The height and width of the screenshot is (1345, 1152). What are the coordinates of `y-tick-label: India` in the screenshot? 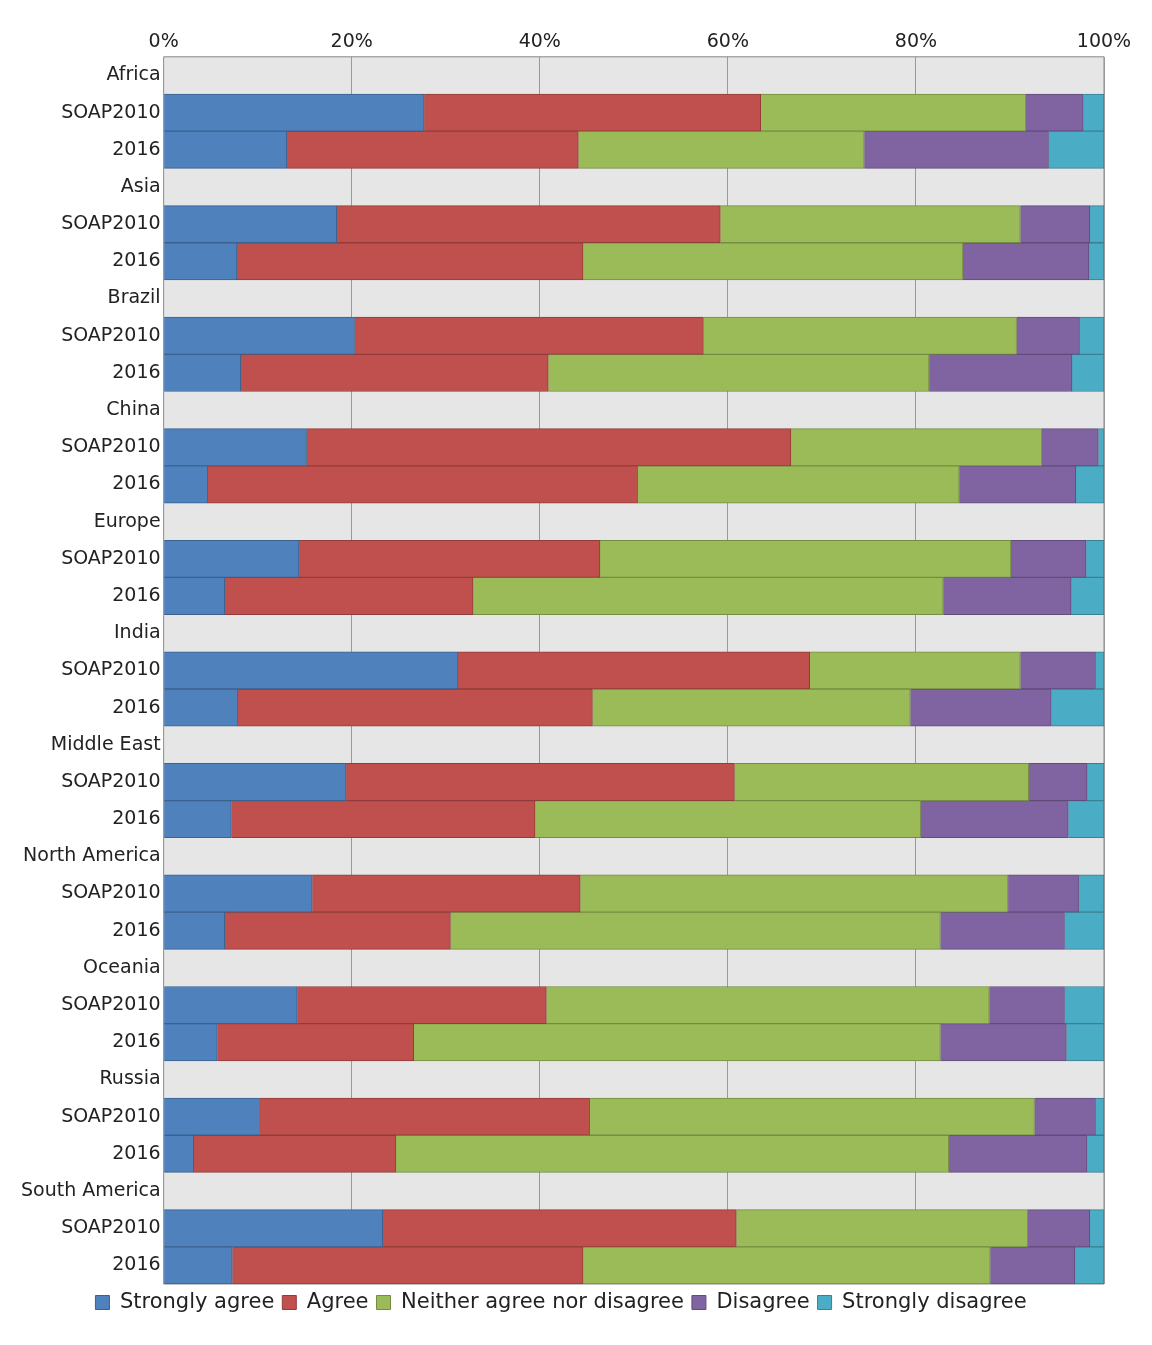 It's located at (137, 631).